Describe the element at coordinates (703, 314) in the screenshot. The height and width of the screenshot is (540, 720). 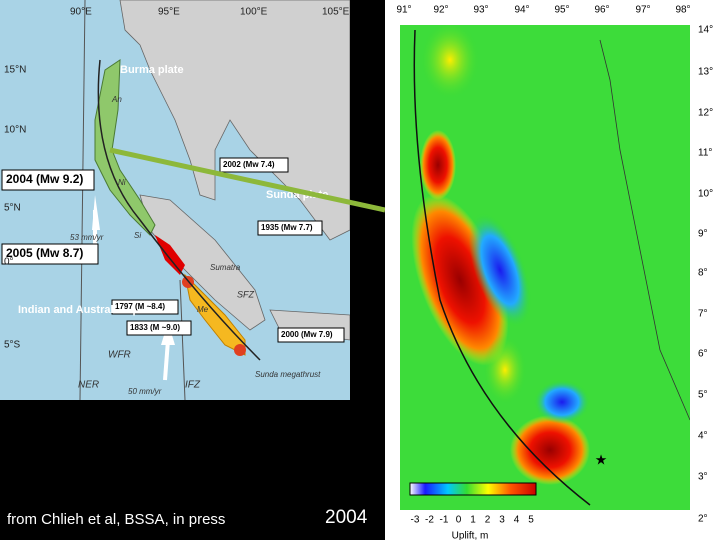
I see `lat-label: 7°` at that location.